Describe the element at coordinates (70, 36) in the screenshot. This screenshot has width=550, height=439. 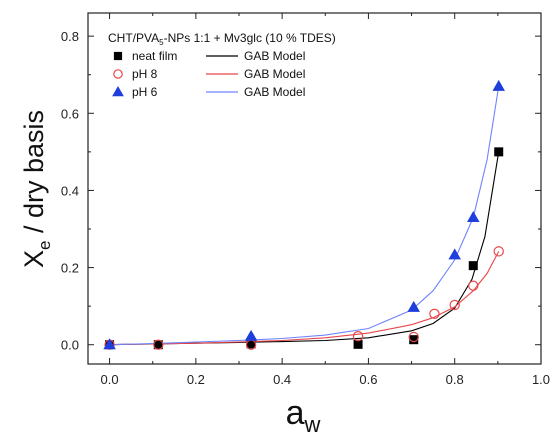
I see `y-tick-label: 0.8` at that location.